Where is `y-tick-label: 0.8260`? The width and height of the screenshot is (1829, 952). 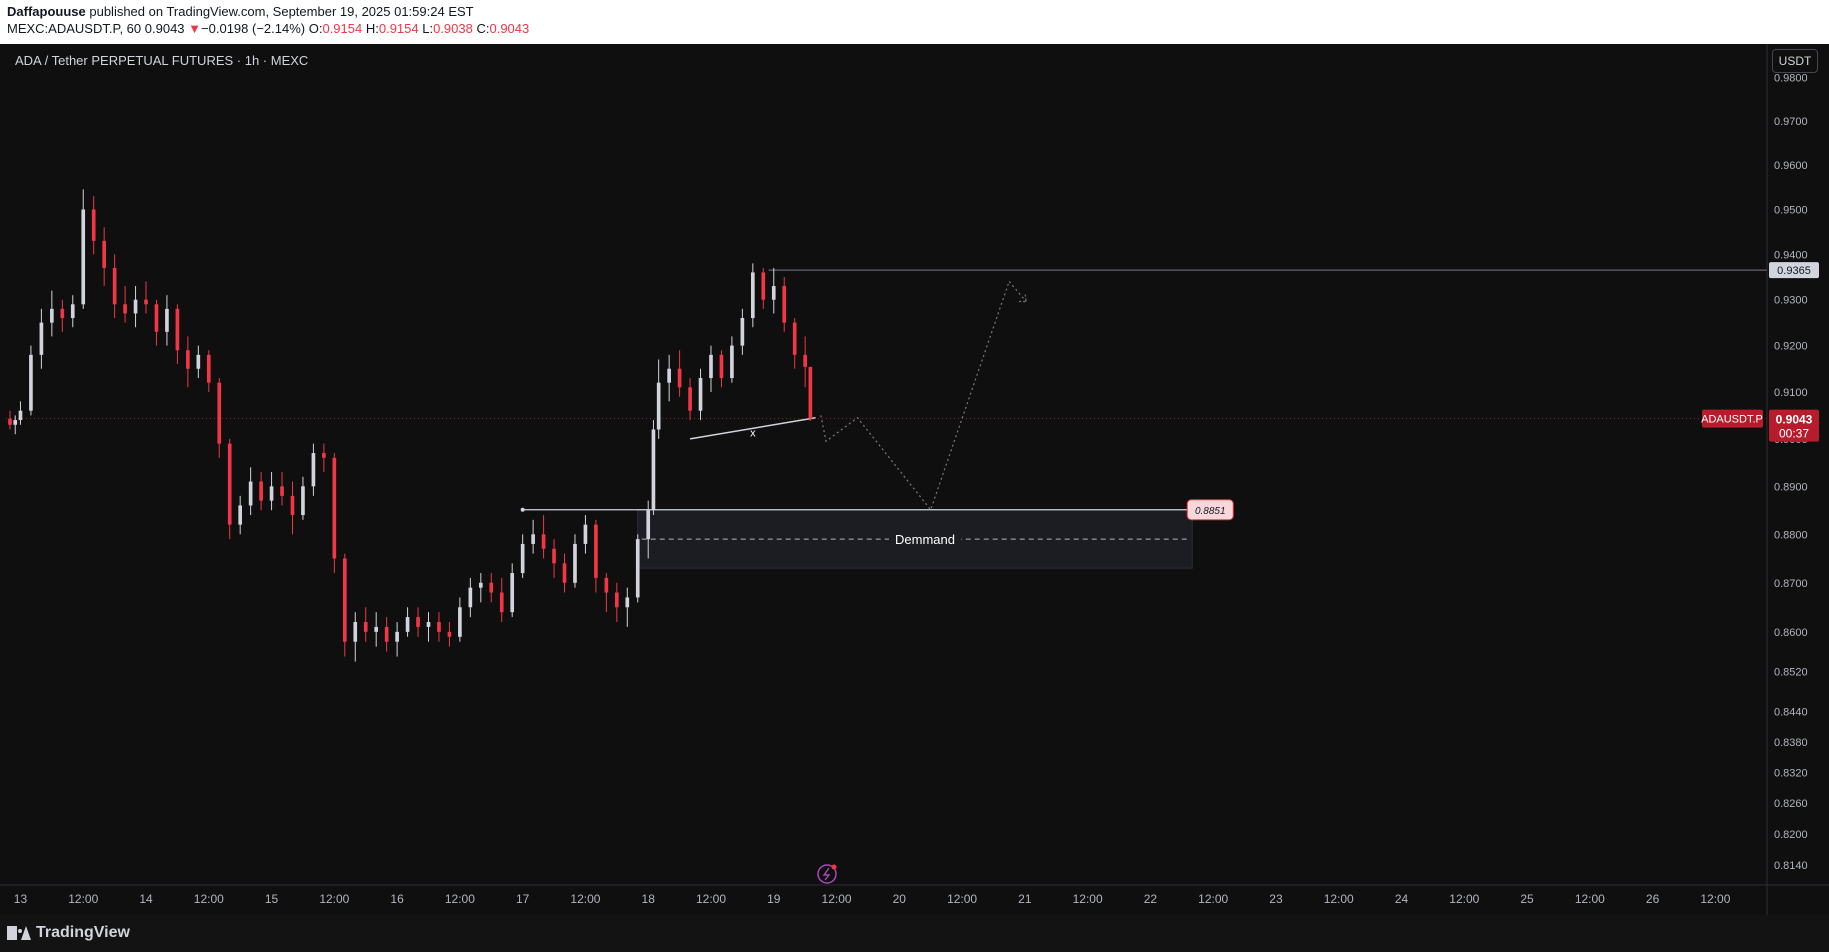
y-tick-label: 0.8260 is located at coordinates (1791, 804).